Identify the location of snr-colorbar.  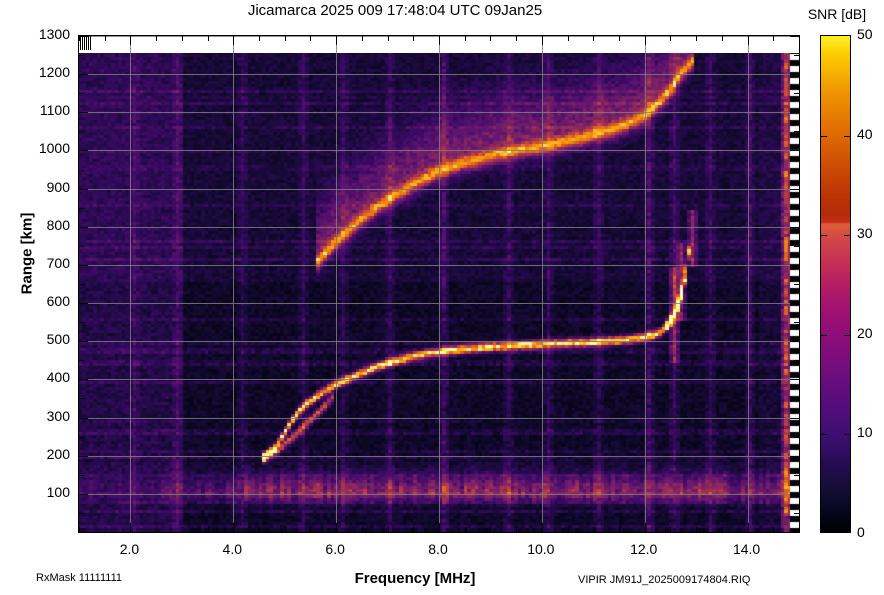
(835, 284).